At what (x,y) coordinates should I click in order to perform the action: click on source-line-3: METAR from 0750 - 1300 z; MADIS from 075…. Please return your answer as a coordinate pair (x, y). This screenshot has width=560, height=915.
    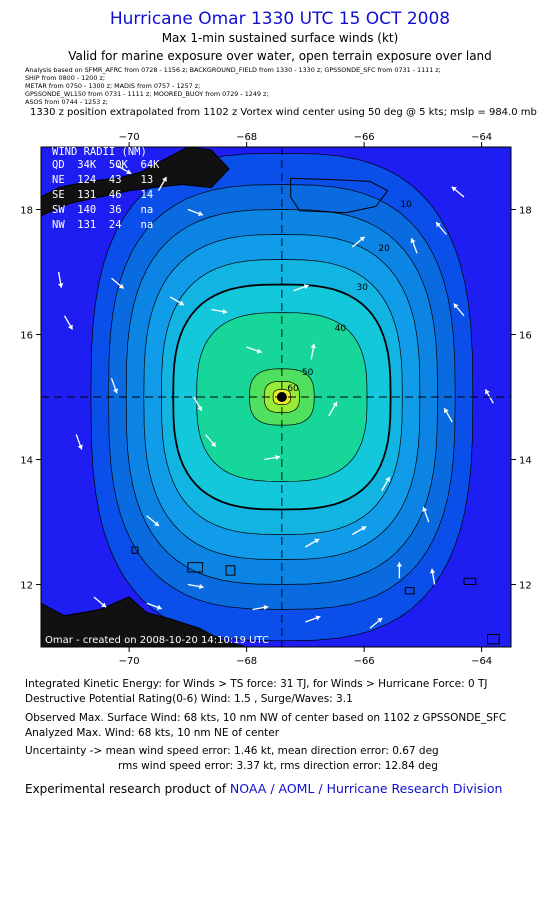
    Looking at the image, I should click on (113, 86).